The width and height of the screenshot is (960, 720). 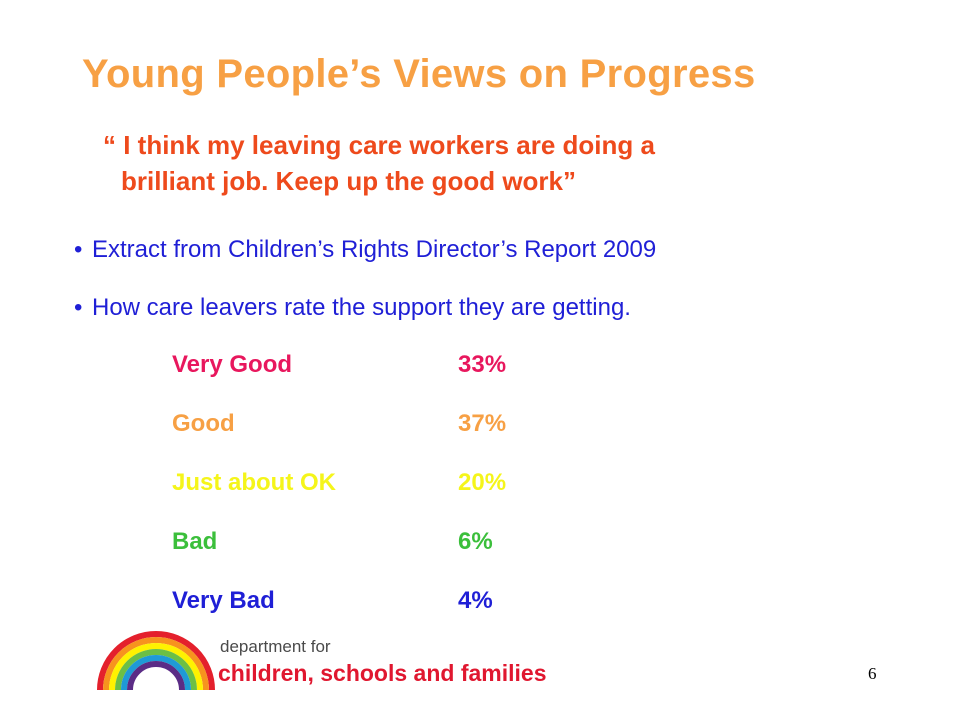 What do you see at coordinates (475, 541) in the screenshot?
I see `rating-value: 6%` at bounding box center [475, 541].